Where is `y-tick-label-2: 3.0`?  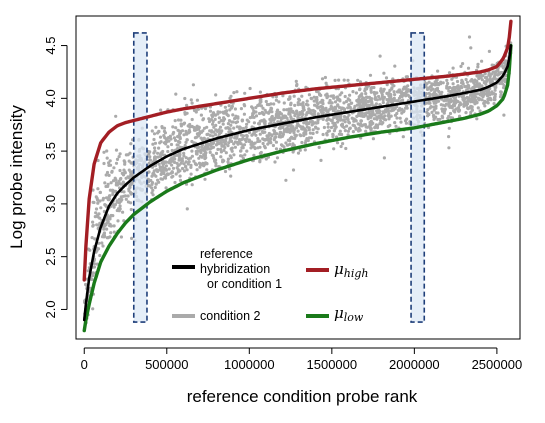
y-tick-label-2: 3.0 is located at coordinates (50, 204).